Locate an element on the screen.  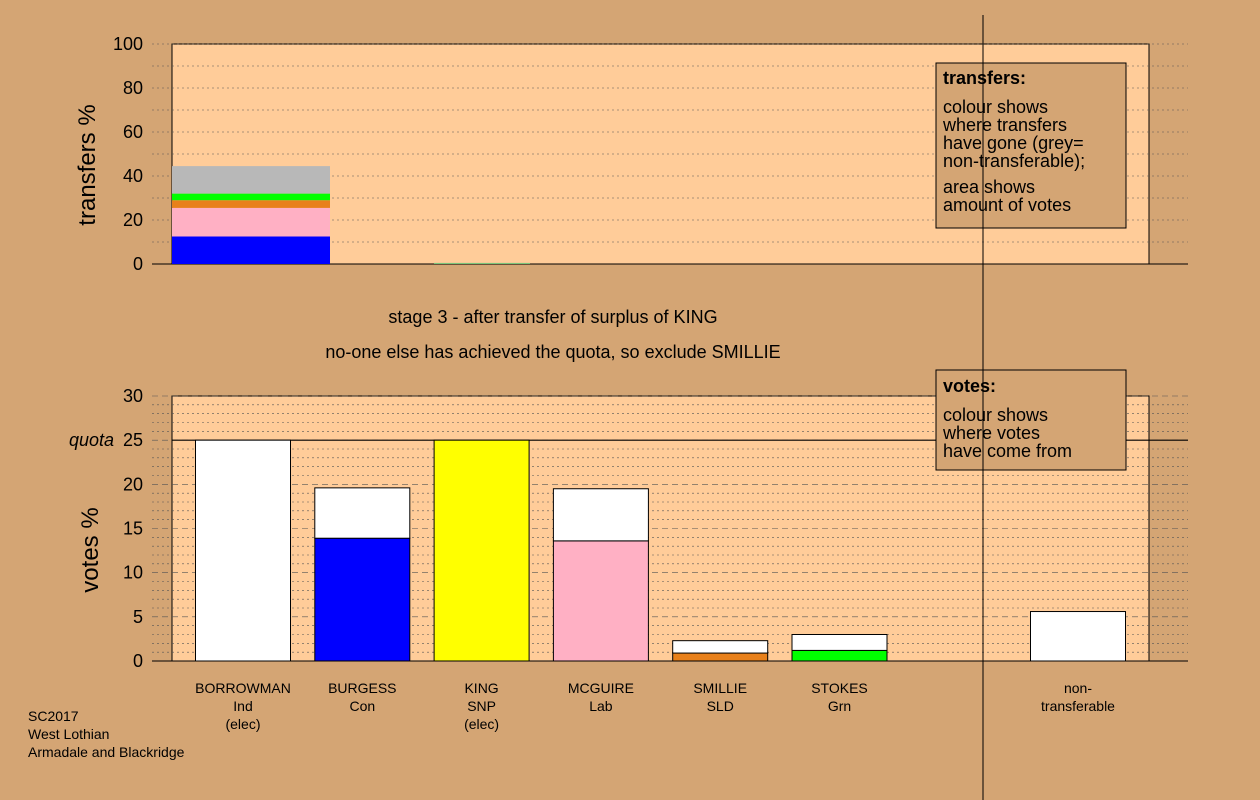
footer-line: Armadale and Blackridge is located at coordinates (106, 752).